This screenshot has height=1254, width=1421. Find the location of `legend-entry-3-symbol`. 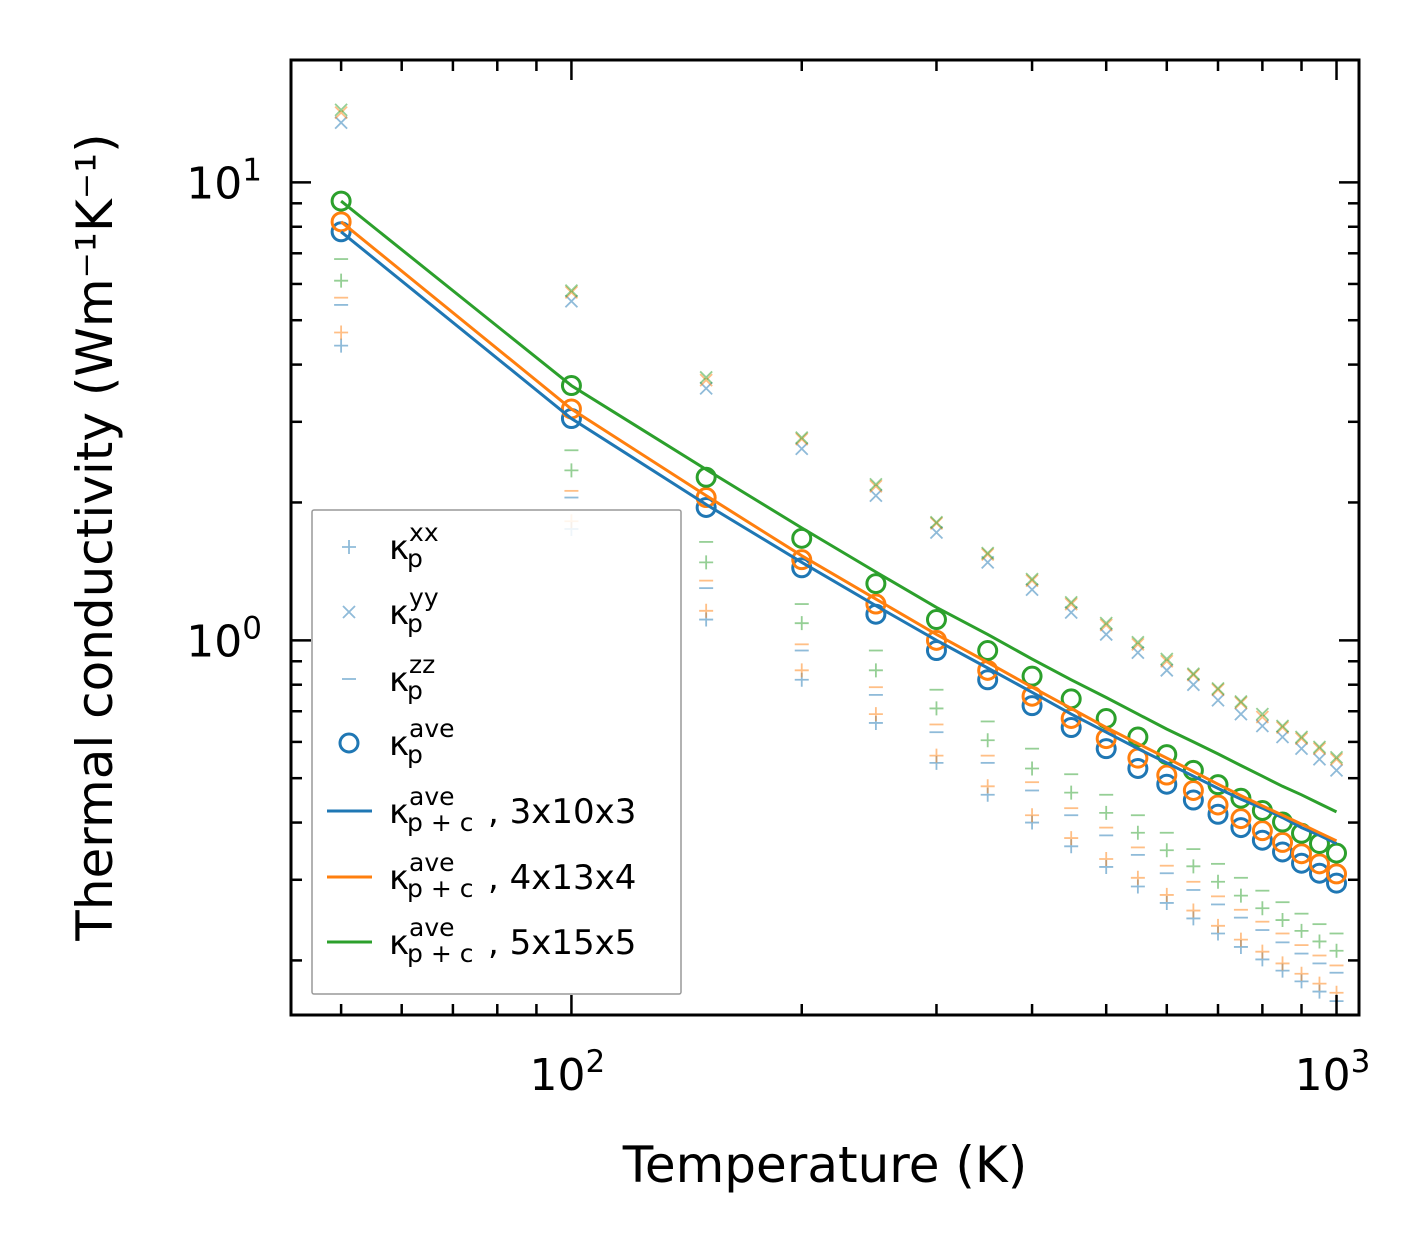

legend-entry-3-symbol is located at coordinates (349, 743).